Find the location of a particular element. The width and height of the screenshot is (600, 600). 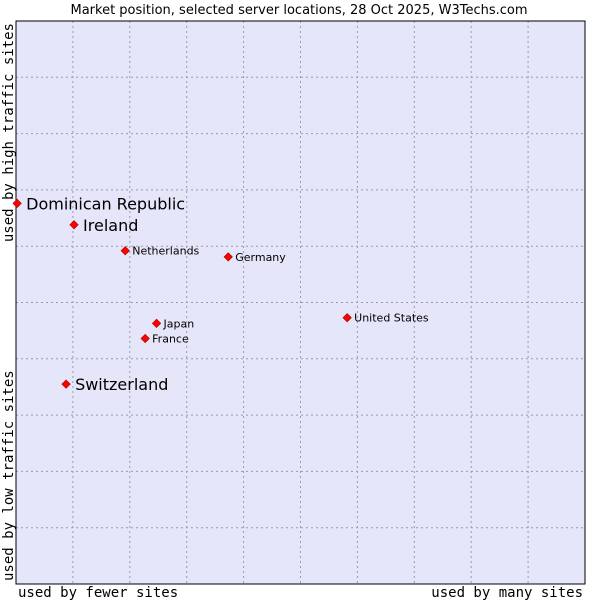

point-marker-netherlands is located at coordinates (125, 251).